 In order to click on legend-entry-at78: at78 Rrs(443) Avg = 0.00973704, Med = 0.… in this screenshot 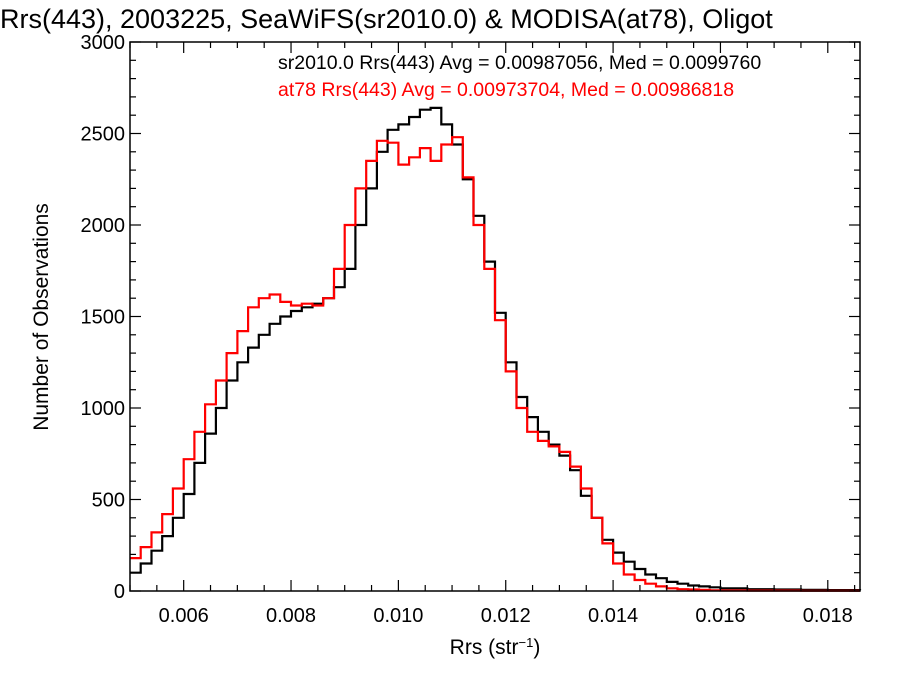, I will do `click(506, 90)`.